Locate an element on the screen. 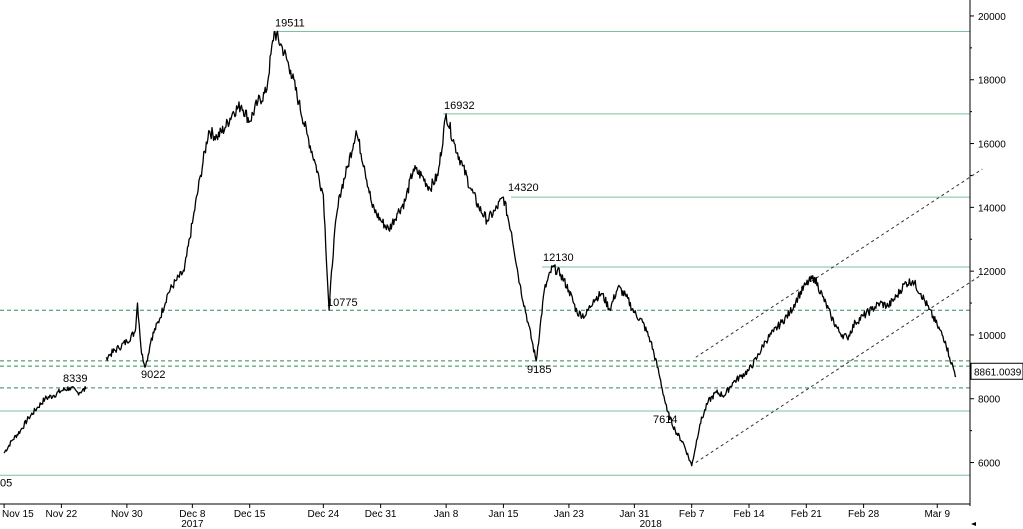  x-tick-label-Jan-15: Jan 15 is located at coordinates (503, 514).